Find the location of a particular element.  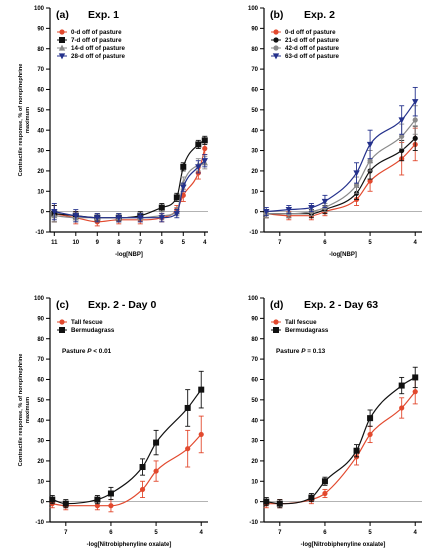

legend-label: 14-d off of pasture is located at coordinates (98, 48).